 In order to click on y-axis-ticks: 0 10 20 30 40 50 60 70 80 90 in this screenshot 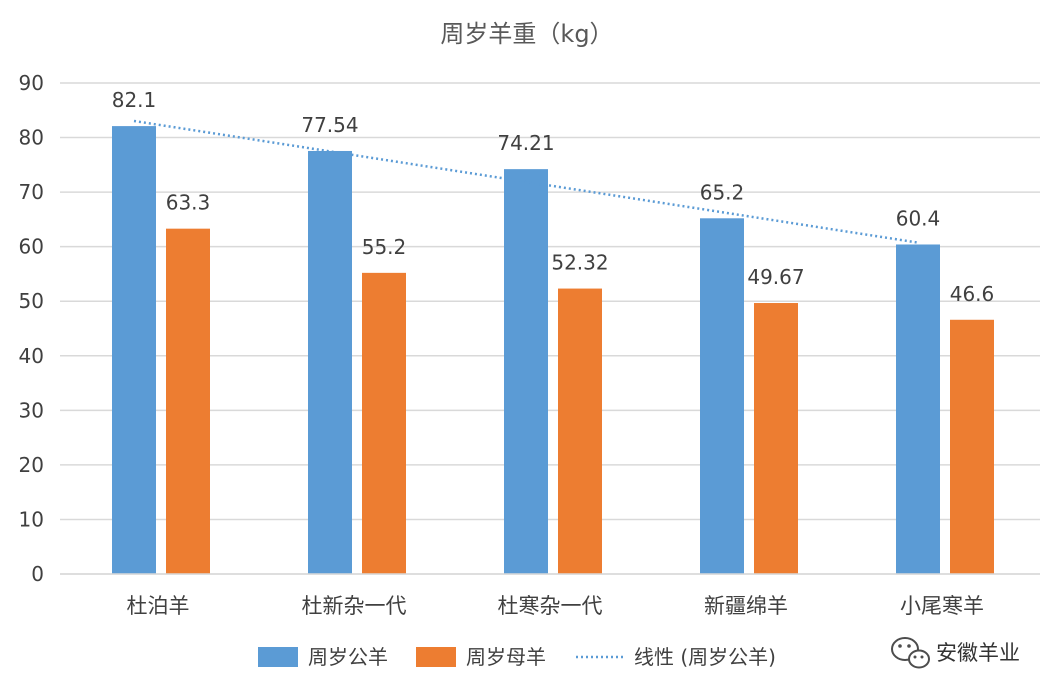, I will do `click(31, 328)`.